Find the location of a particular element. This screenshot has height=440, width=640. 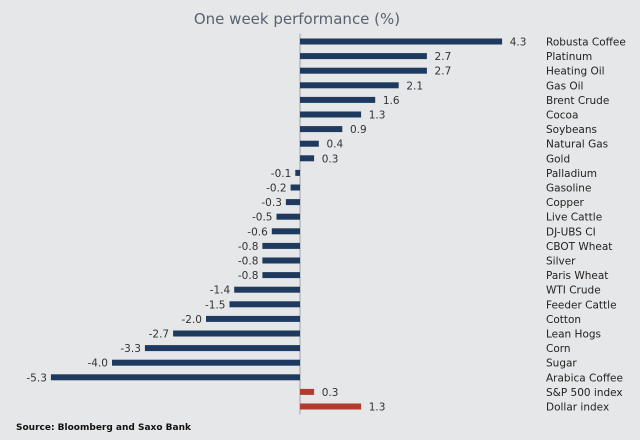

category-label: Live Cattle is located at coordinates (574, 218).